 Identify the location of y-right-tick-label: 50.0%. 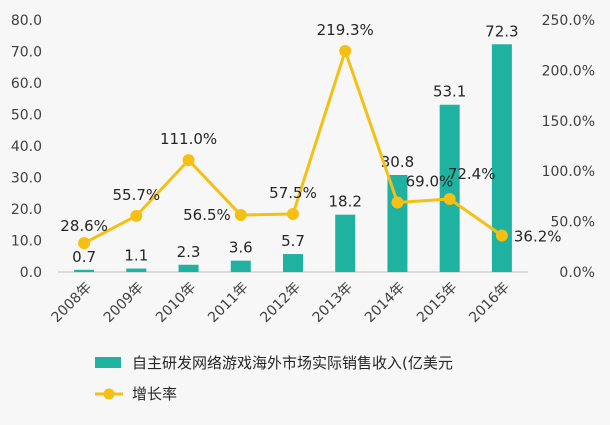
(573, 223).